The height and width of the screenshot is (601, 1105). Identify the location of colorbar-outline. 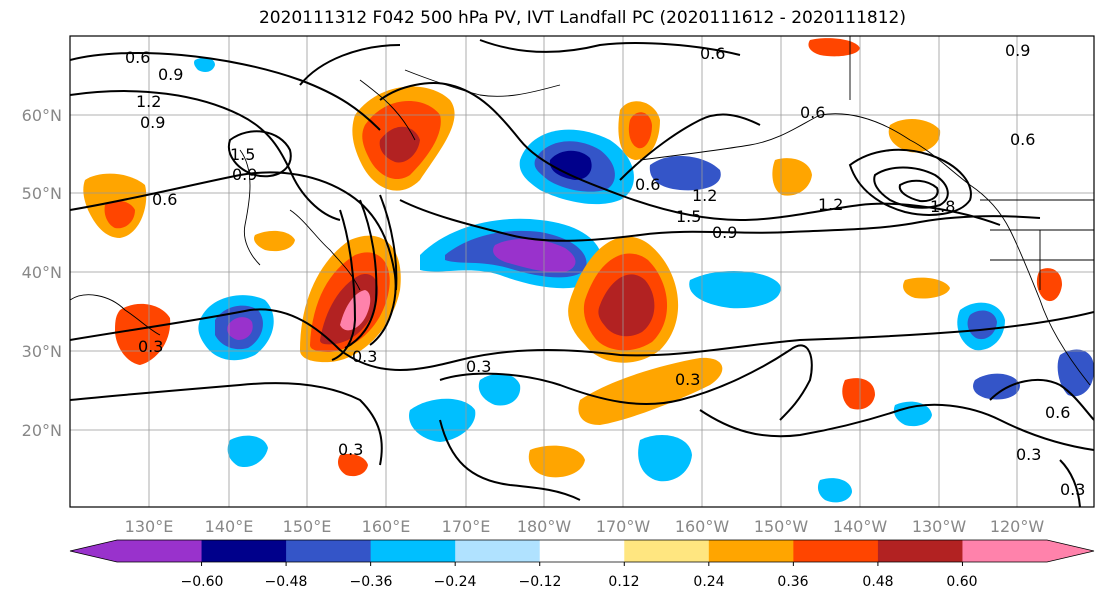
(582, 551).